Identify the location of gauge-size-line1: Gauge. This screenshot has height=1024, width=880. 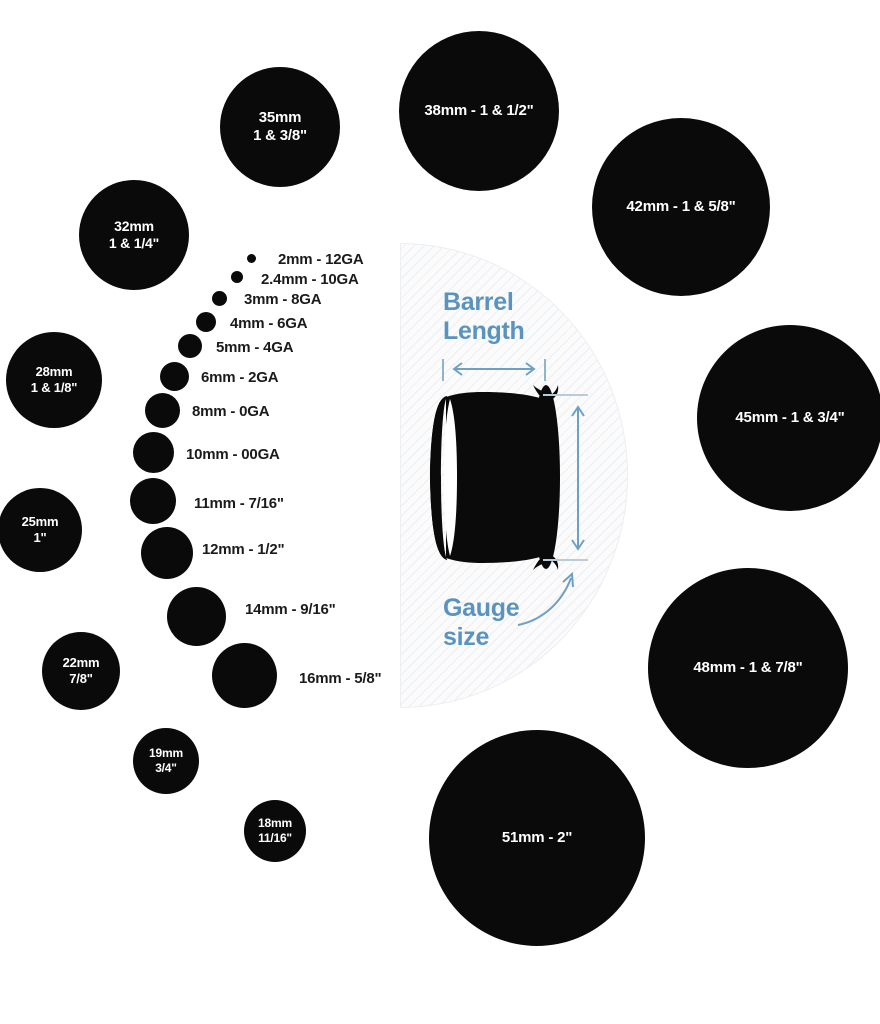
(481, 608).